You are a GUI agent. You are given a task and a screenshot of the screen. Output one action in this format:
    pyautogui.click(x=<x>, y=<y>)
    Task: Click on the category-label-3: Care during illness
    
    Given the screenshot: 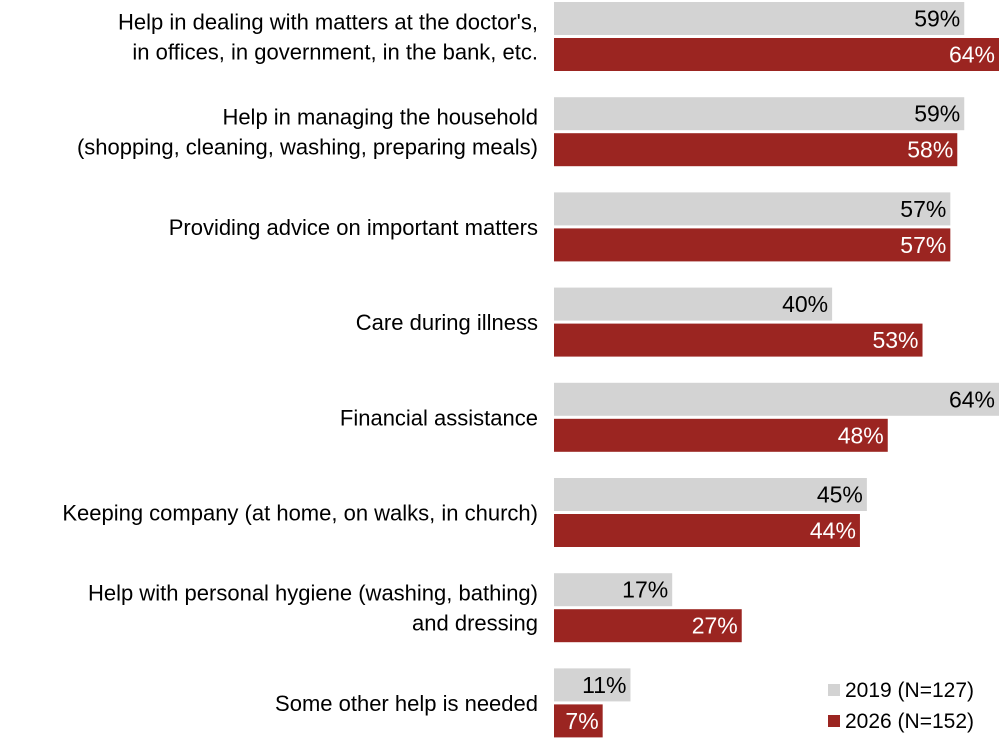 What is the action you would take?
    pyautogui.click(x=447, y=322)
    